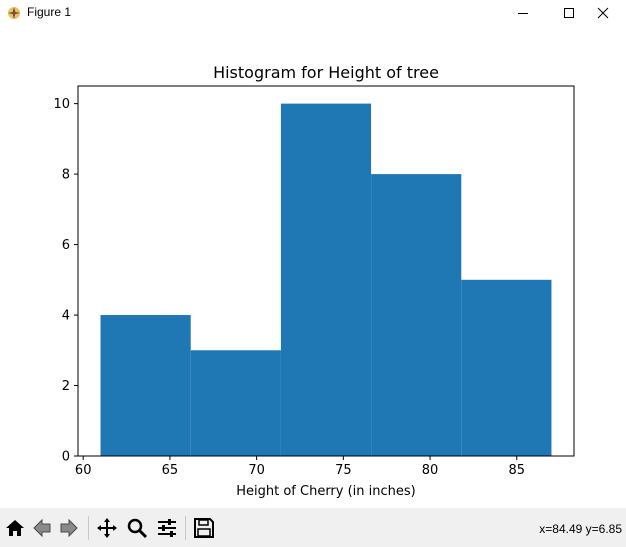 The width and height of the screenshot is (626, 547). I want to click on back-icon, so click(42, 528).